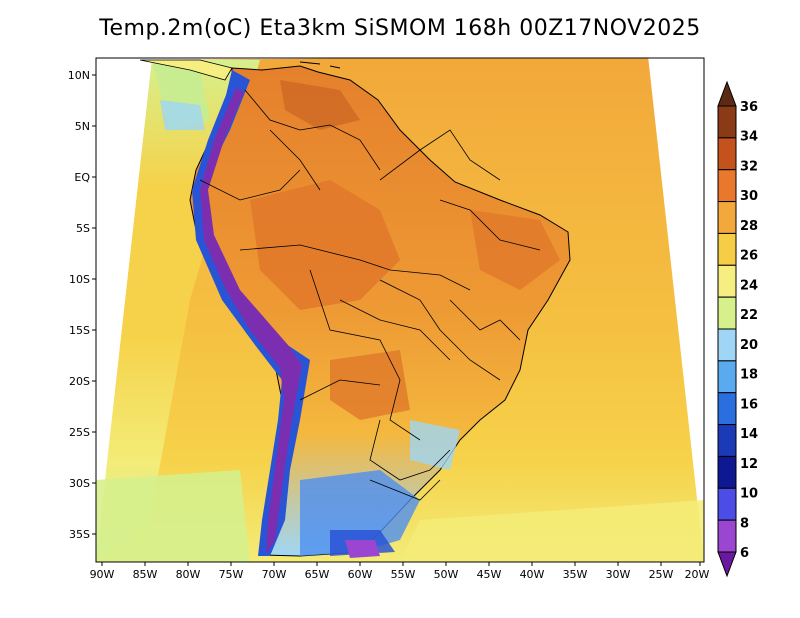 This screenshot has width=800, height=618. What do you see at coordinates (749, 285) in the screenshot?
I see `colorbar-label: 24` at bounding box center [749, 285].